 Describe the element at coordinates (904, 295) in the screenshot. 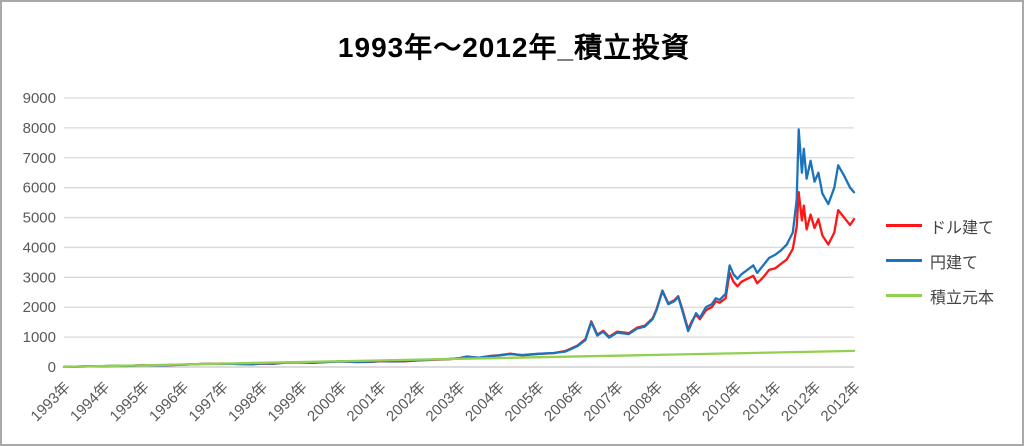

I see `legend-line-swatch-principal` at that location.